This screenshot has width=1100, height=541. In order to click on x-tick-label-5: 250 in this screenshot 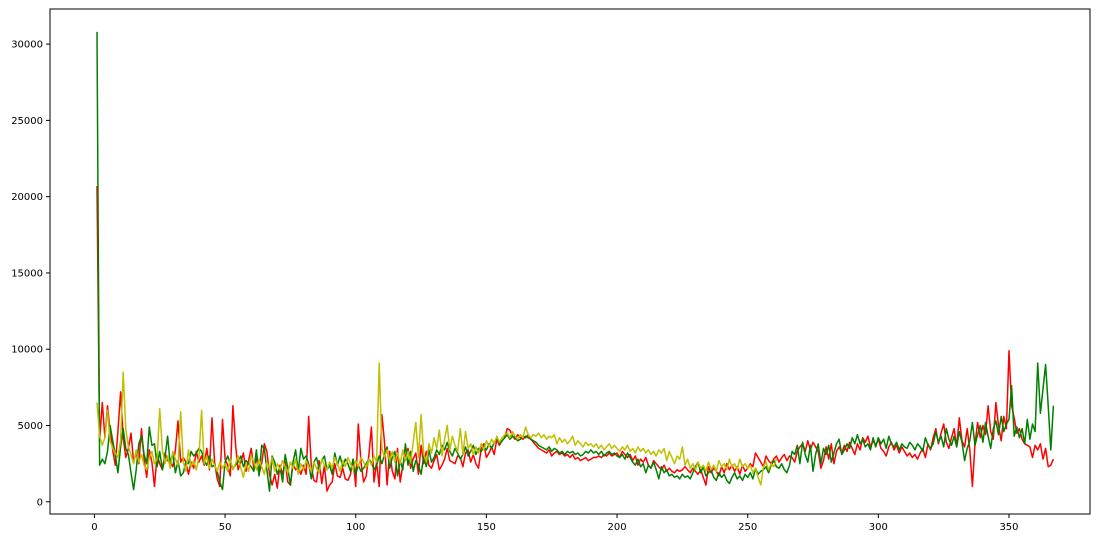, I will do `click(747, 527)`.